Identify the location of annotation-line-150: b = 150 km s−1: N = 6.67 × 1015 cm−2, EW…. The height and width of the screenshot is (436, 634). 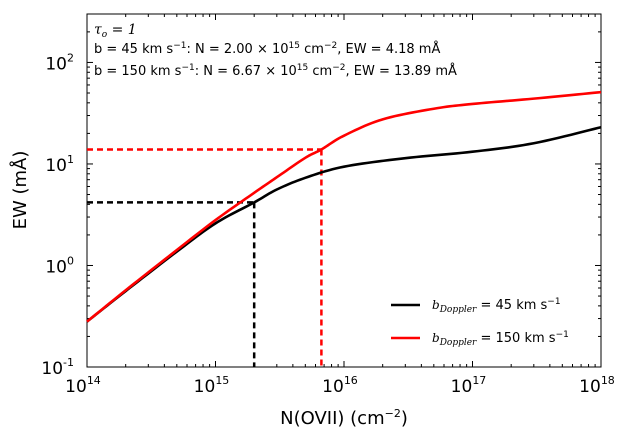
(275, 71).